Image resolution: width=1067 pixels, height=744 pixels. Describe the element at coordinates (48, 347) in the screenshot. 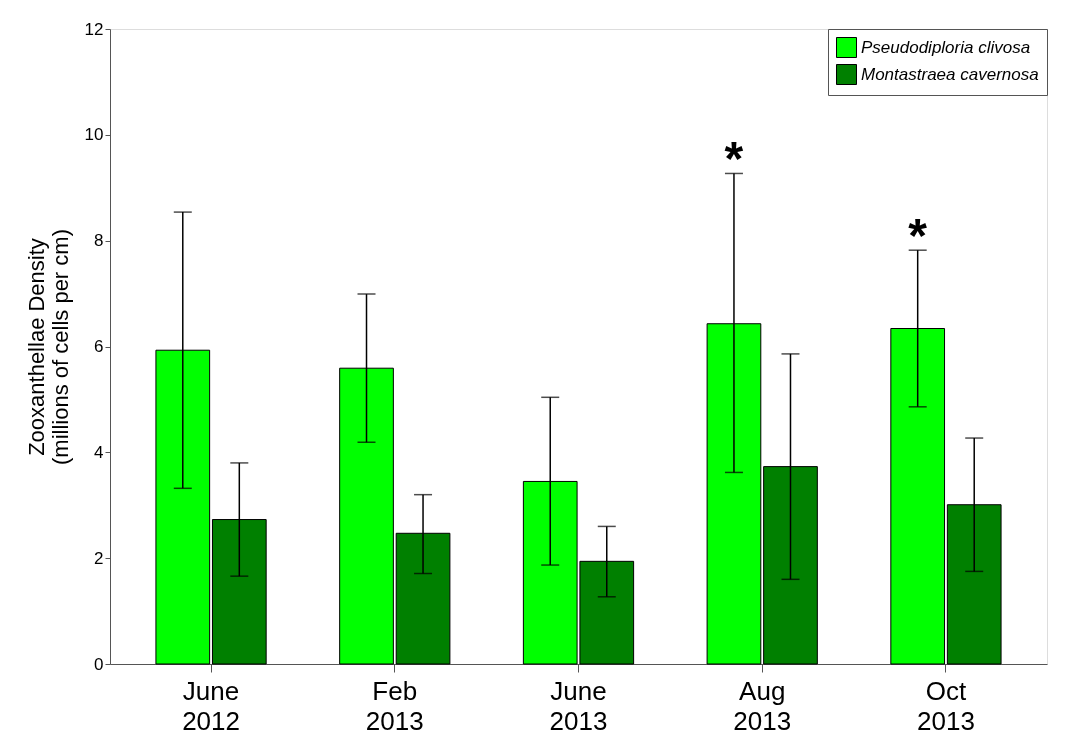

I see `y-axis-title: Zooxanthellae Density (millions of cells per cm)` at that location.